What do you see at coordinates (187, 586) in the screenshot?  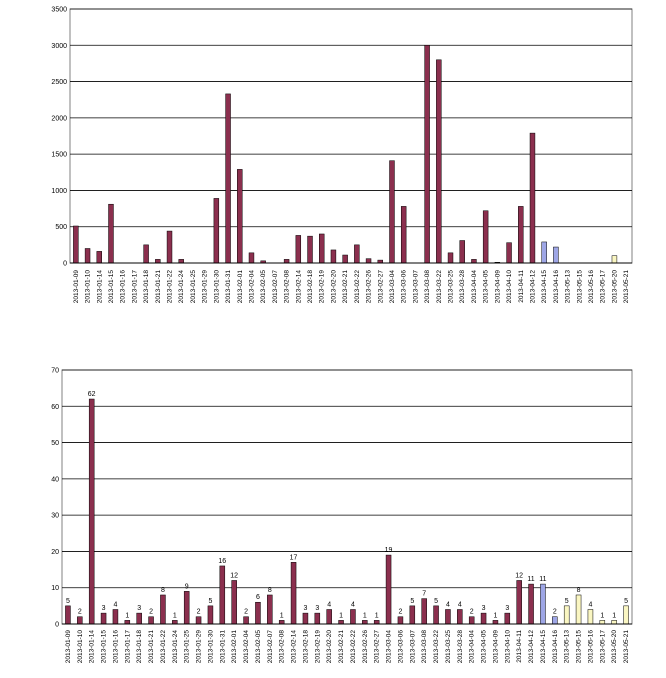 I see `data-label: 9` at bounding box center [187, 586].